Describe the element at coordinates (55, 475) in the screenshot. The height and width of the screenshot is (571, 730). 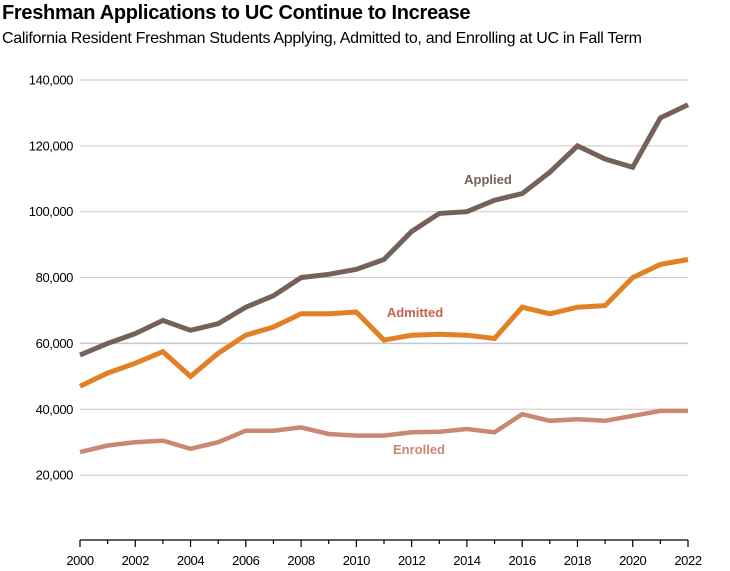
I see `y-tick-label: 20,000` at that location.